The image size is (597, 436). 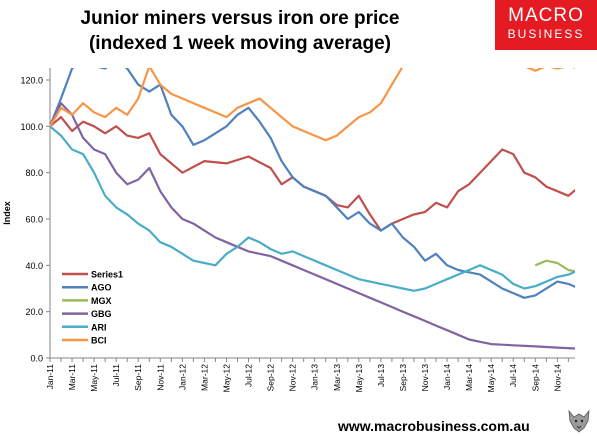 I want to click on x-tick-label: Sep-12, so click(x=271, y=378).